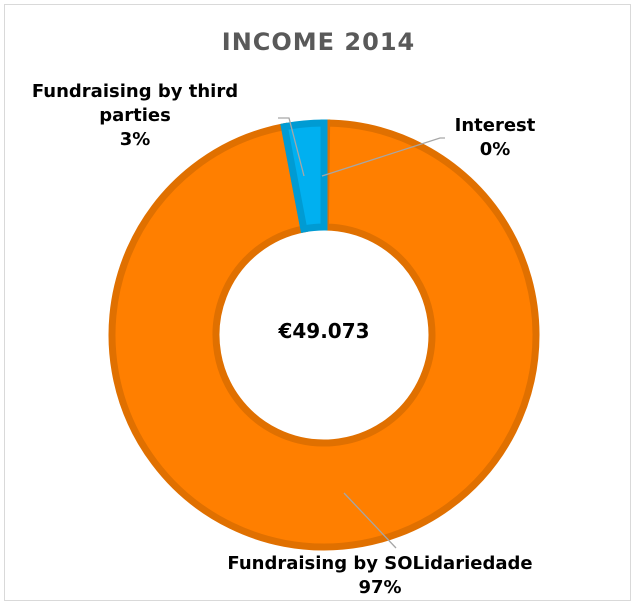 Image resolution: width=637 pixels, height=605 pixels. Describe the element at coordinates (380, 587) in the screenshot. I see `solidariedade-percent: 97%` at that location.